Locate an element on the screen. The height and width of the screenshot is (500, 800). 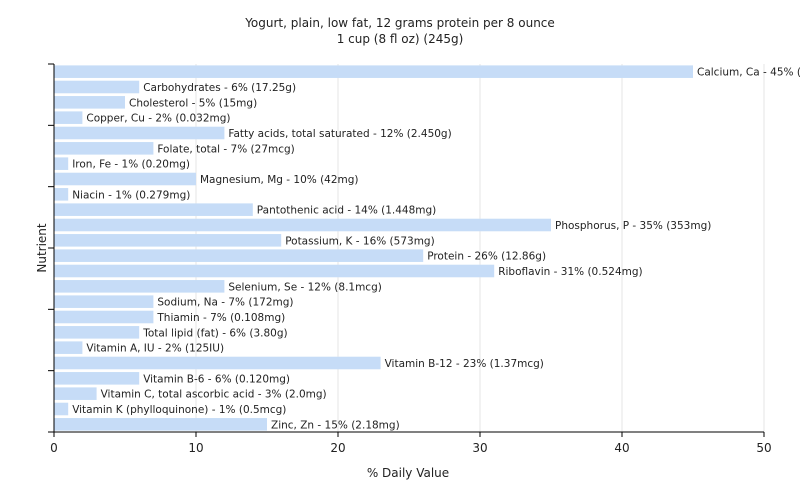
bar-label: Magnesium, Mg - 10% (42mg) is located at coordinates (279, 180).